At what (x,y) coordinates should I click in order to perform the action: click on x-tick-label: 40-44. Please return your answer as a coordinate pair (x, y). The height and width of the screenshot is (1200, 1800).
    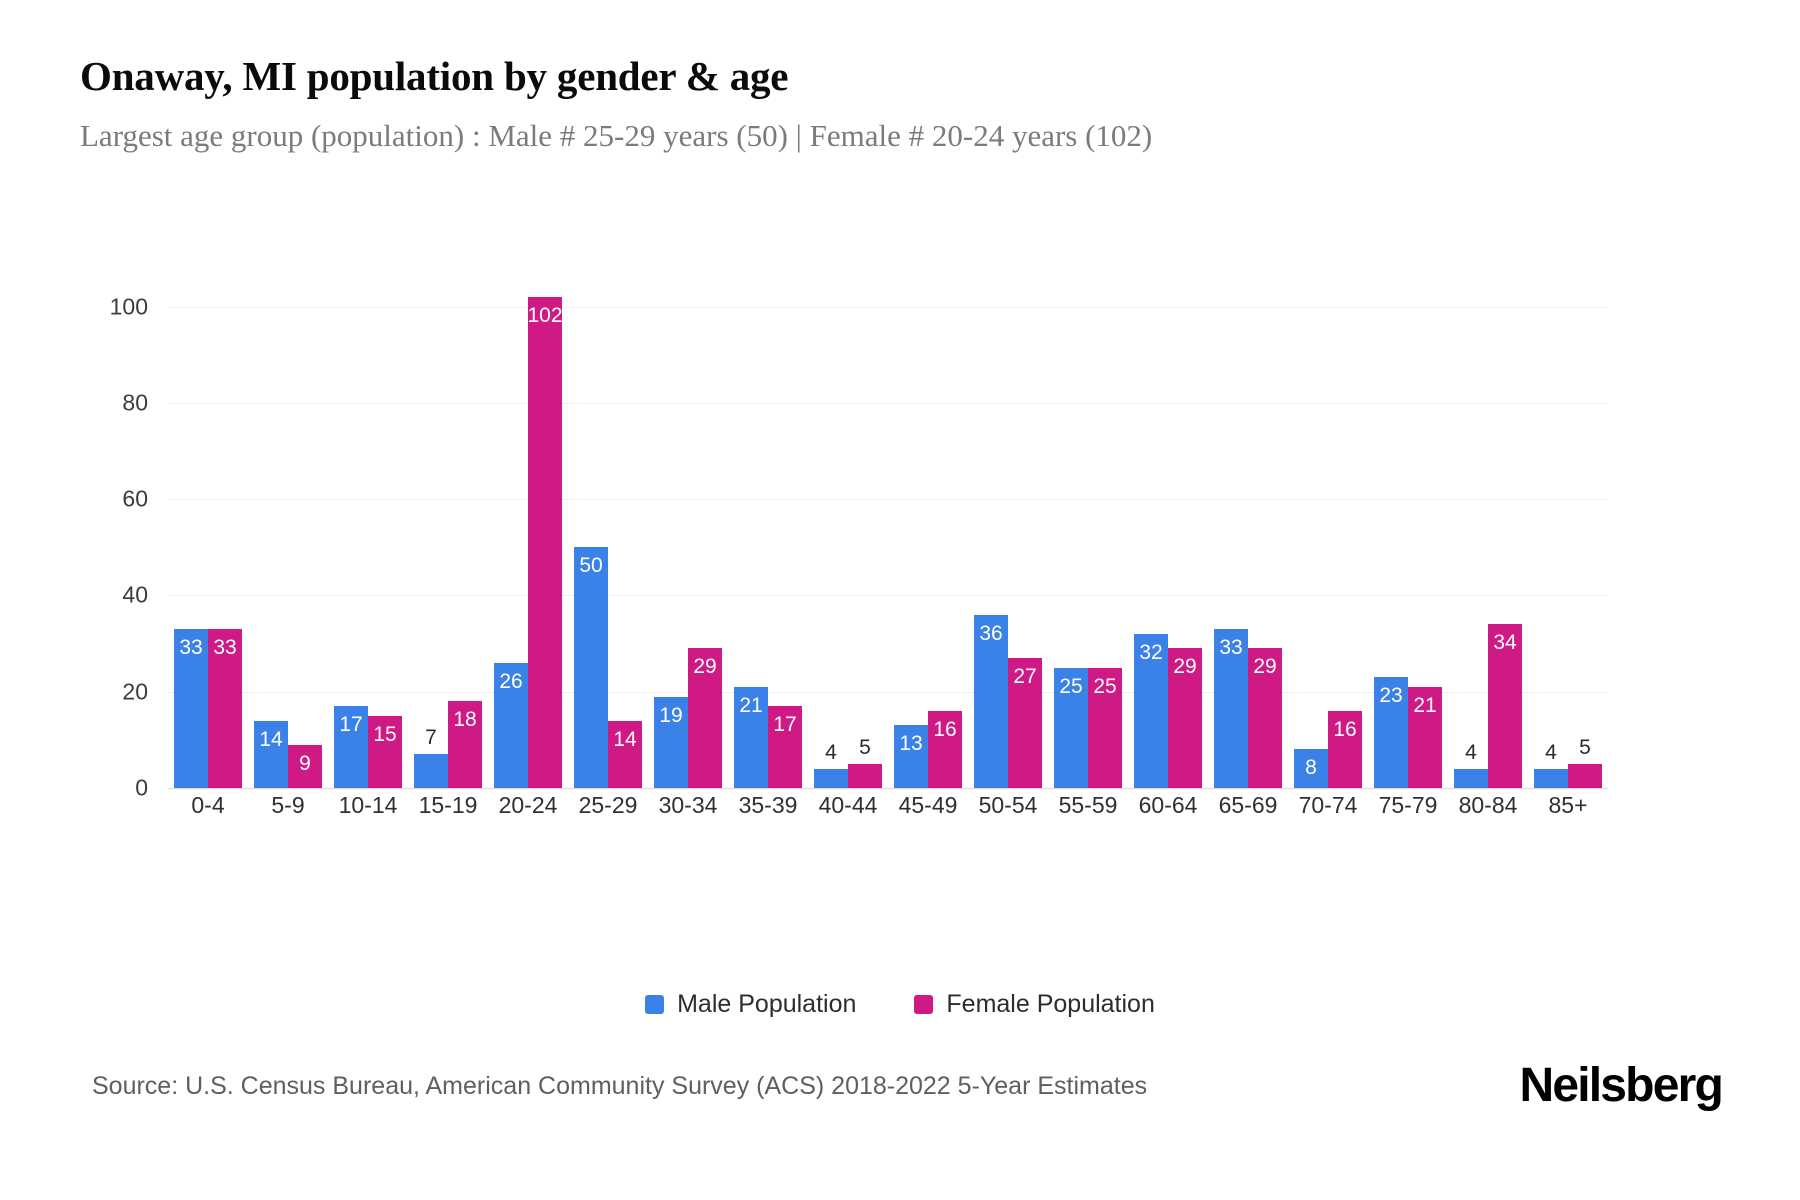
    Looking at the image, I should click on (848, 805).